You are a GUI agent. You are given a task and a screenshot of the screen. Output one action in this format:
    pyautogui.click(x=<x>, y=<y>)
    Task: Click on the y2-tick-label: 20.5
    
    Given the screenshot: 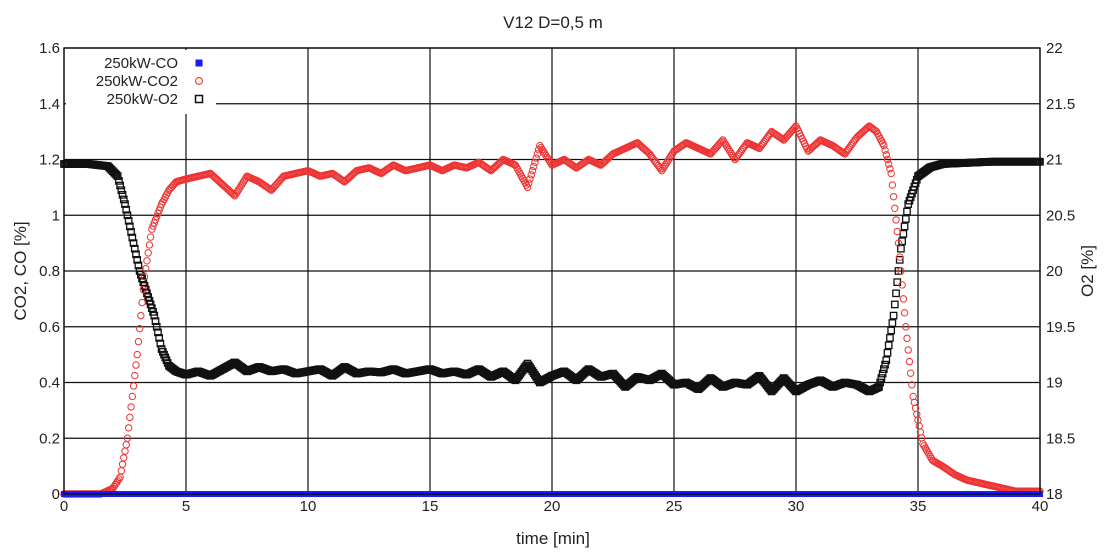 What is the action you would take?
    pyautogui.click(x=1060, y=215)
    